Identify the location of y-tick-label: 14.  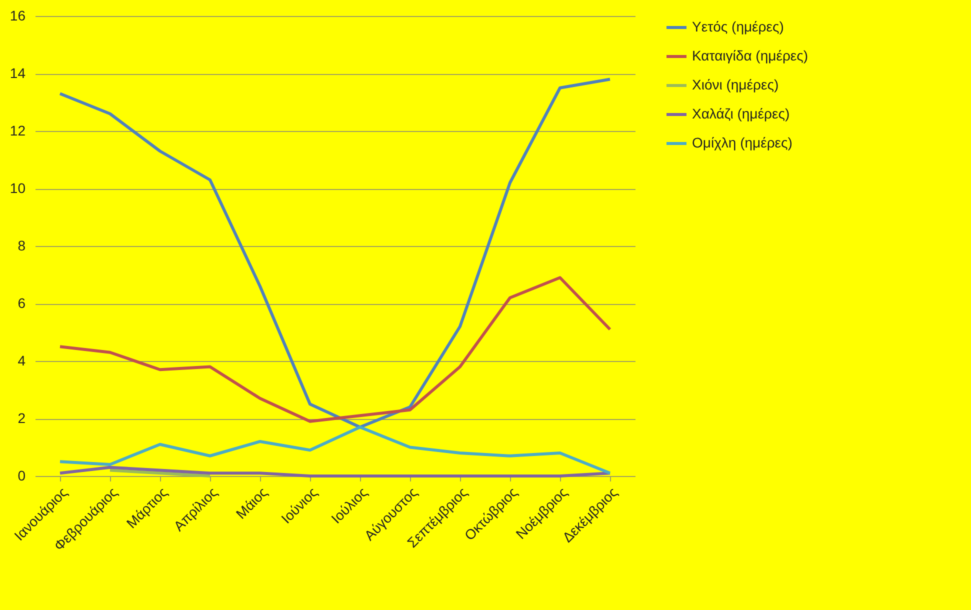
(18, 73).